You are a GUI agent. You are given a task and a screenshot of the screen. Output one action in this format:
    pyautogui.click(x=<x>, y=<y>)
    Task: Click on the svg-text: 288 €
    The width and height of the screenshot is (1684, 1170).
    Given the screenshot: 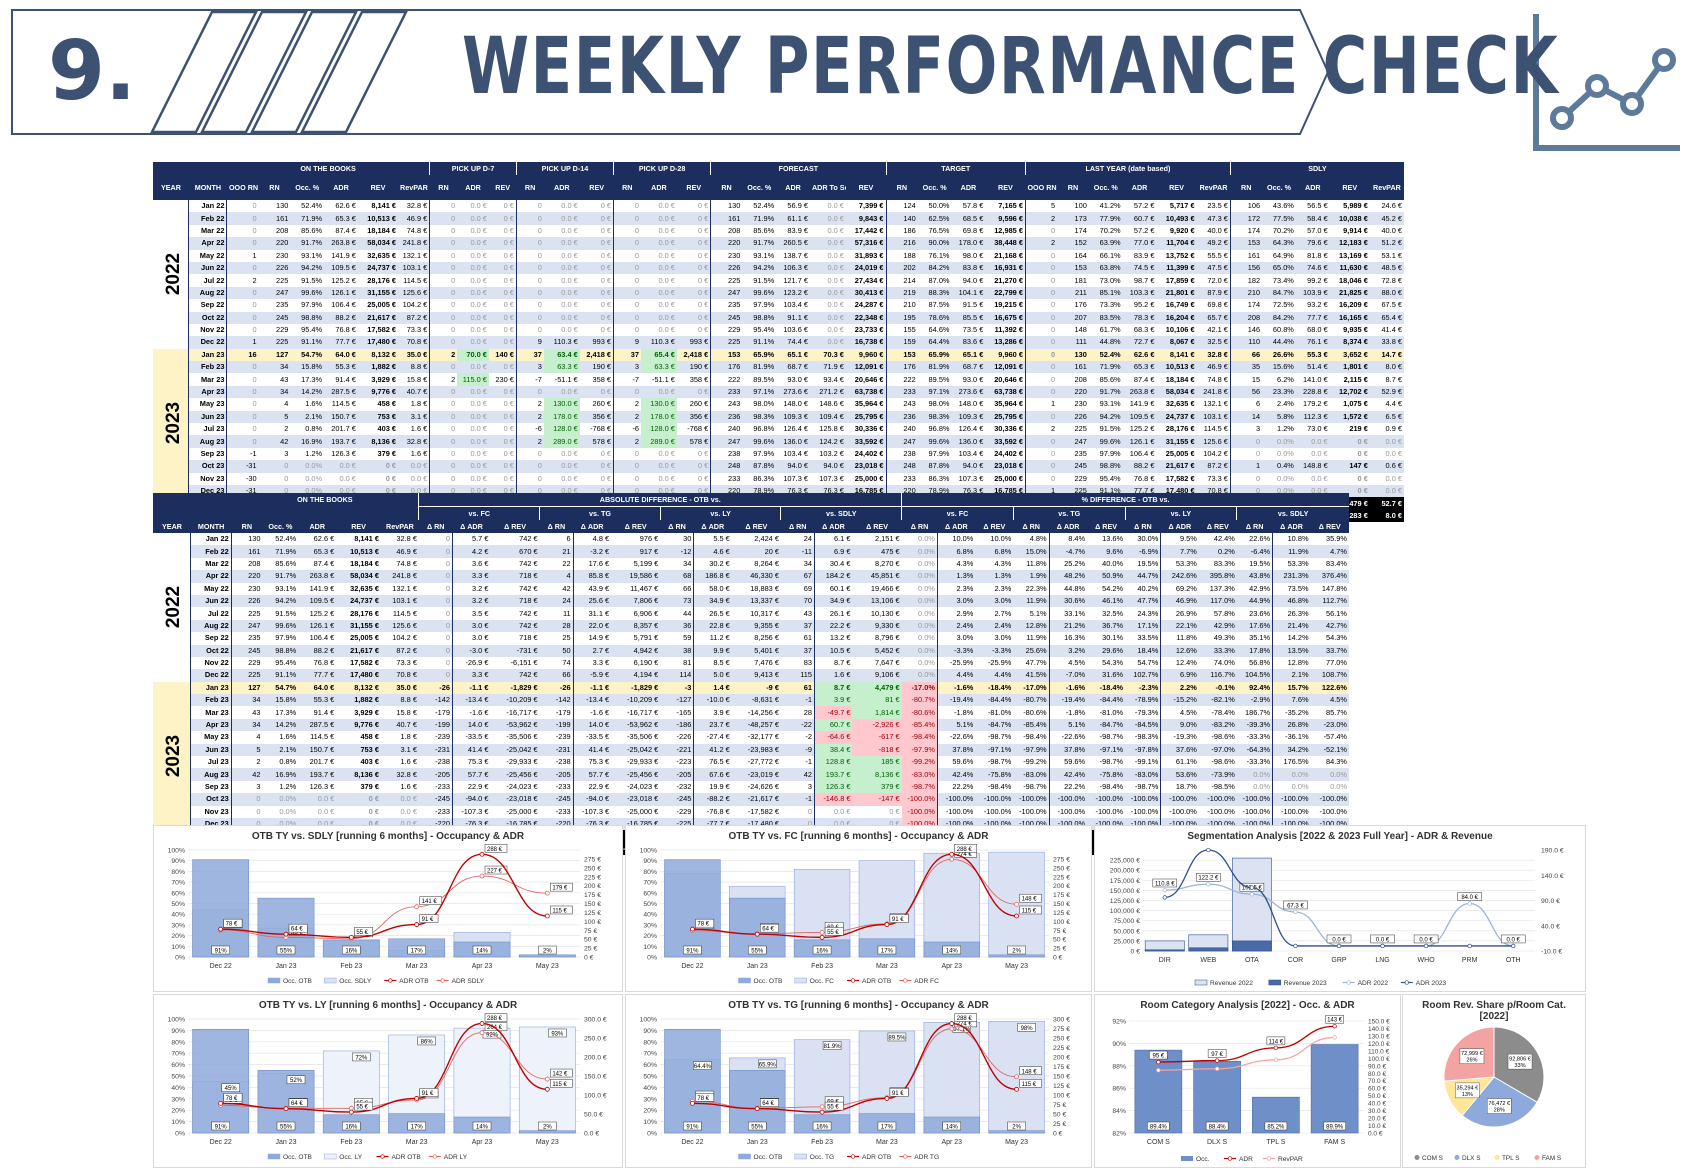 What is the action you would take?
    pyautogui.click(x=965, y=1019)
    